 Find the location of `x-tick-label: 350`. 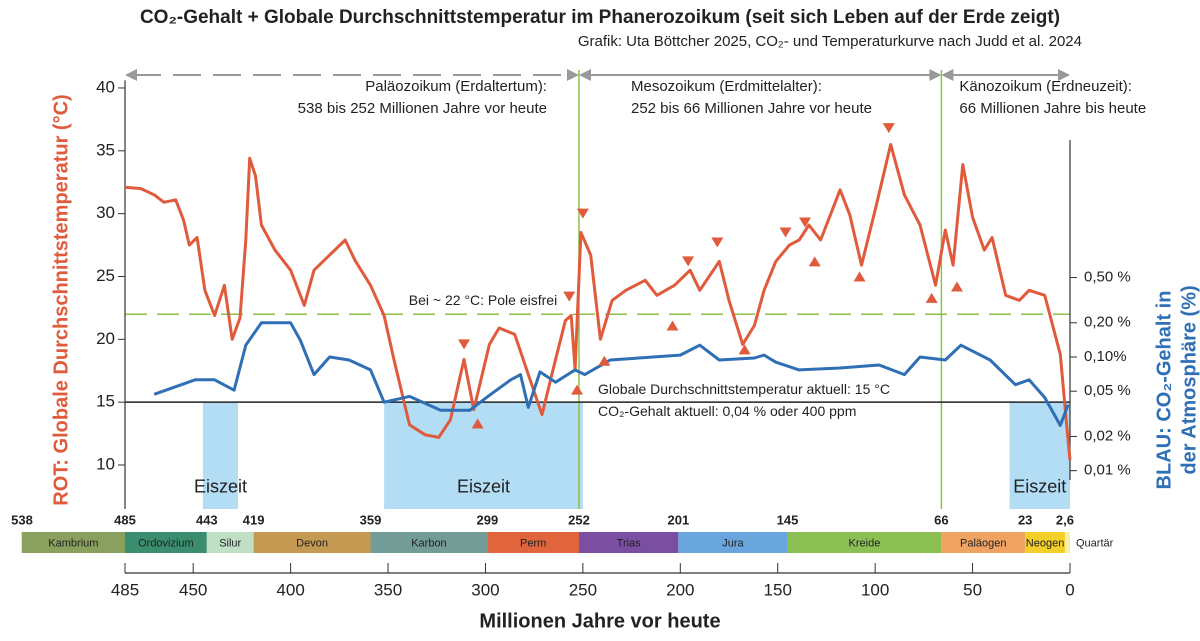

x-tick-label: 350 is located at coordinates (388, 589).